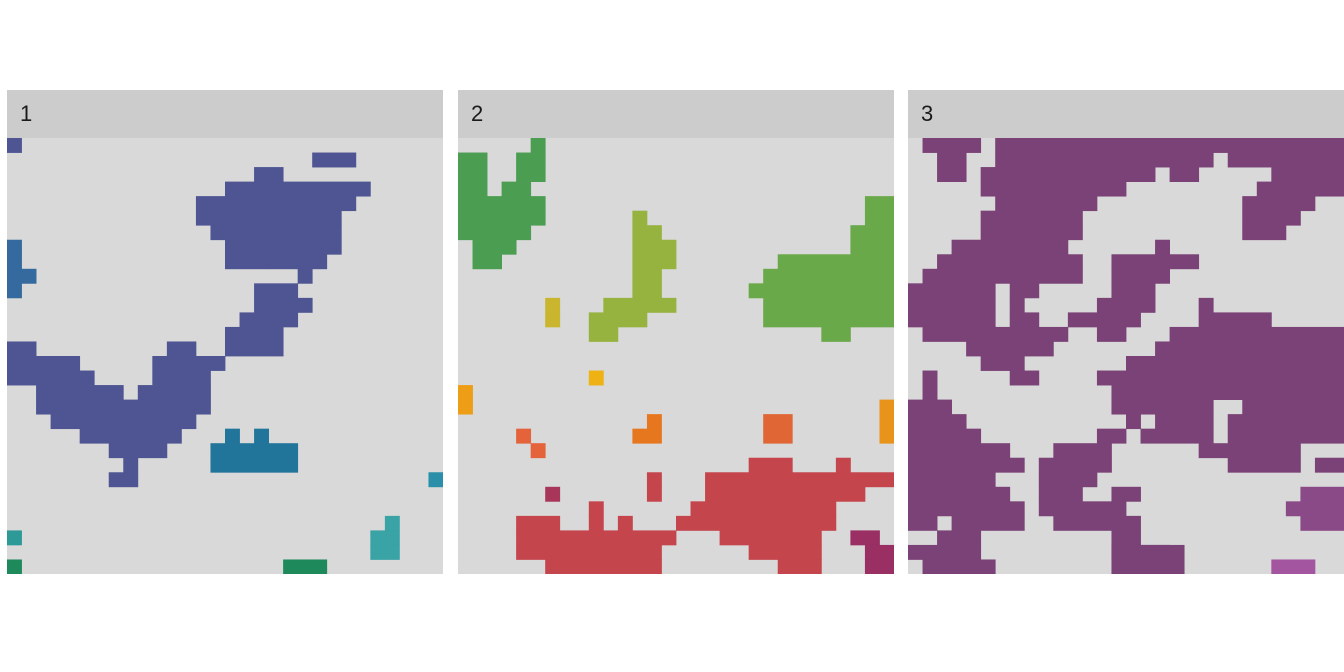  Describe the element at coordinates (676, 114) in the screenshot. I see `facet-strip-label: 2` at that location.